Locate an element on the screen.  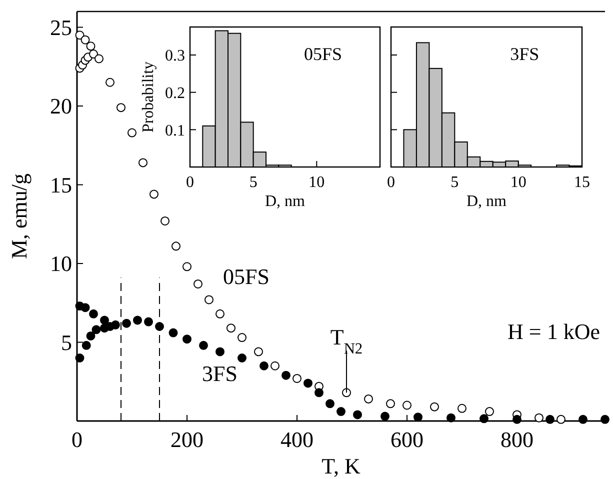
series-label: 05FS is located at coordinates (246, 276).